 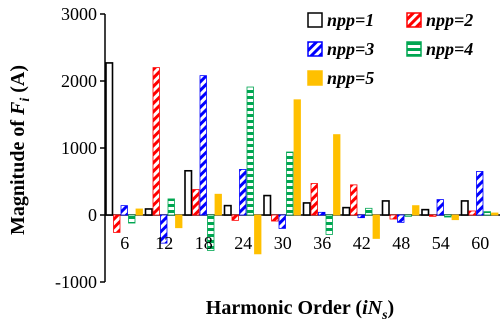 I want to click on legend-item: npp=1, so click(x=340, y=20).